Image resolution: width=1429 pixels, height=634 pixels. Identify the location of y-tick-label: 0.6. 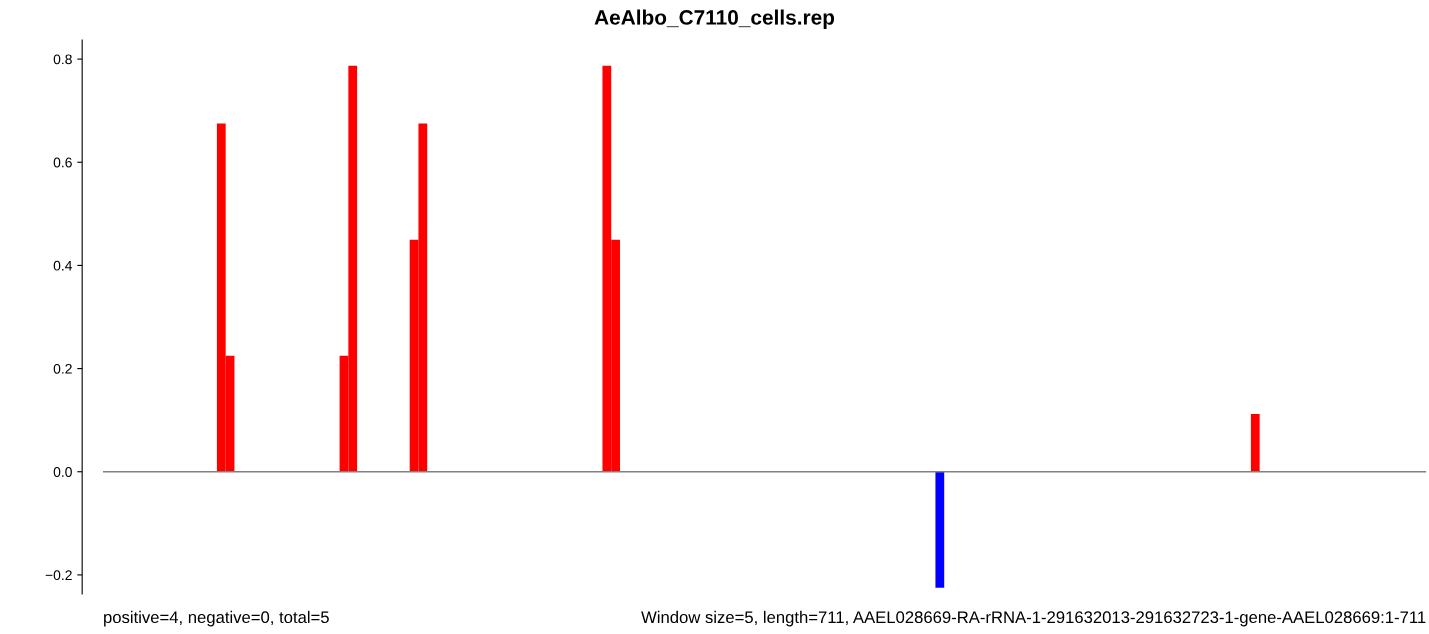
(62, 162).